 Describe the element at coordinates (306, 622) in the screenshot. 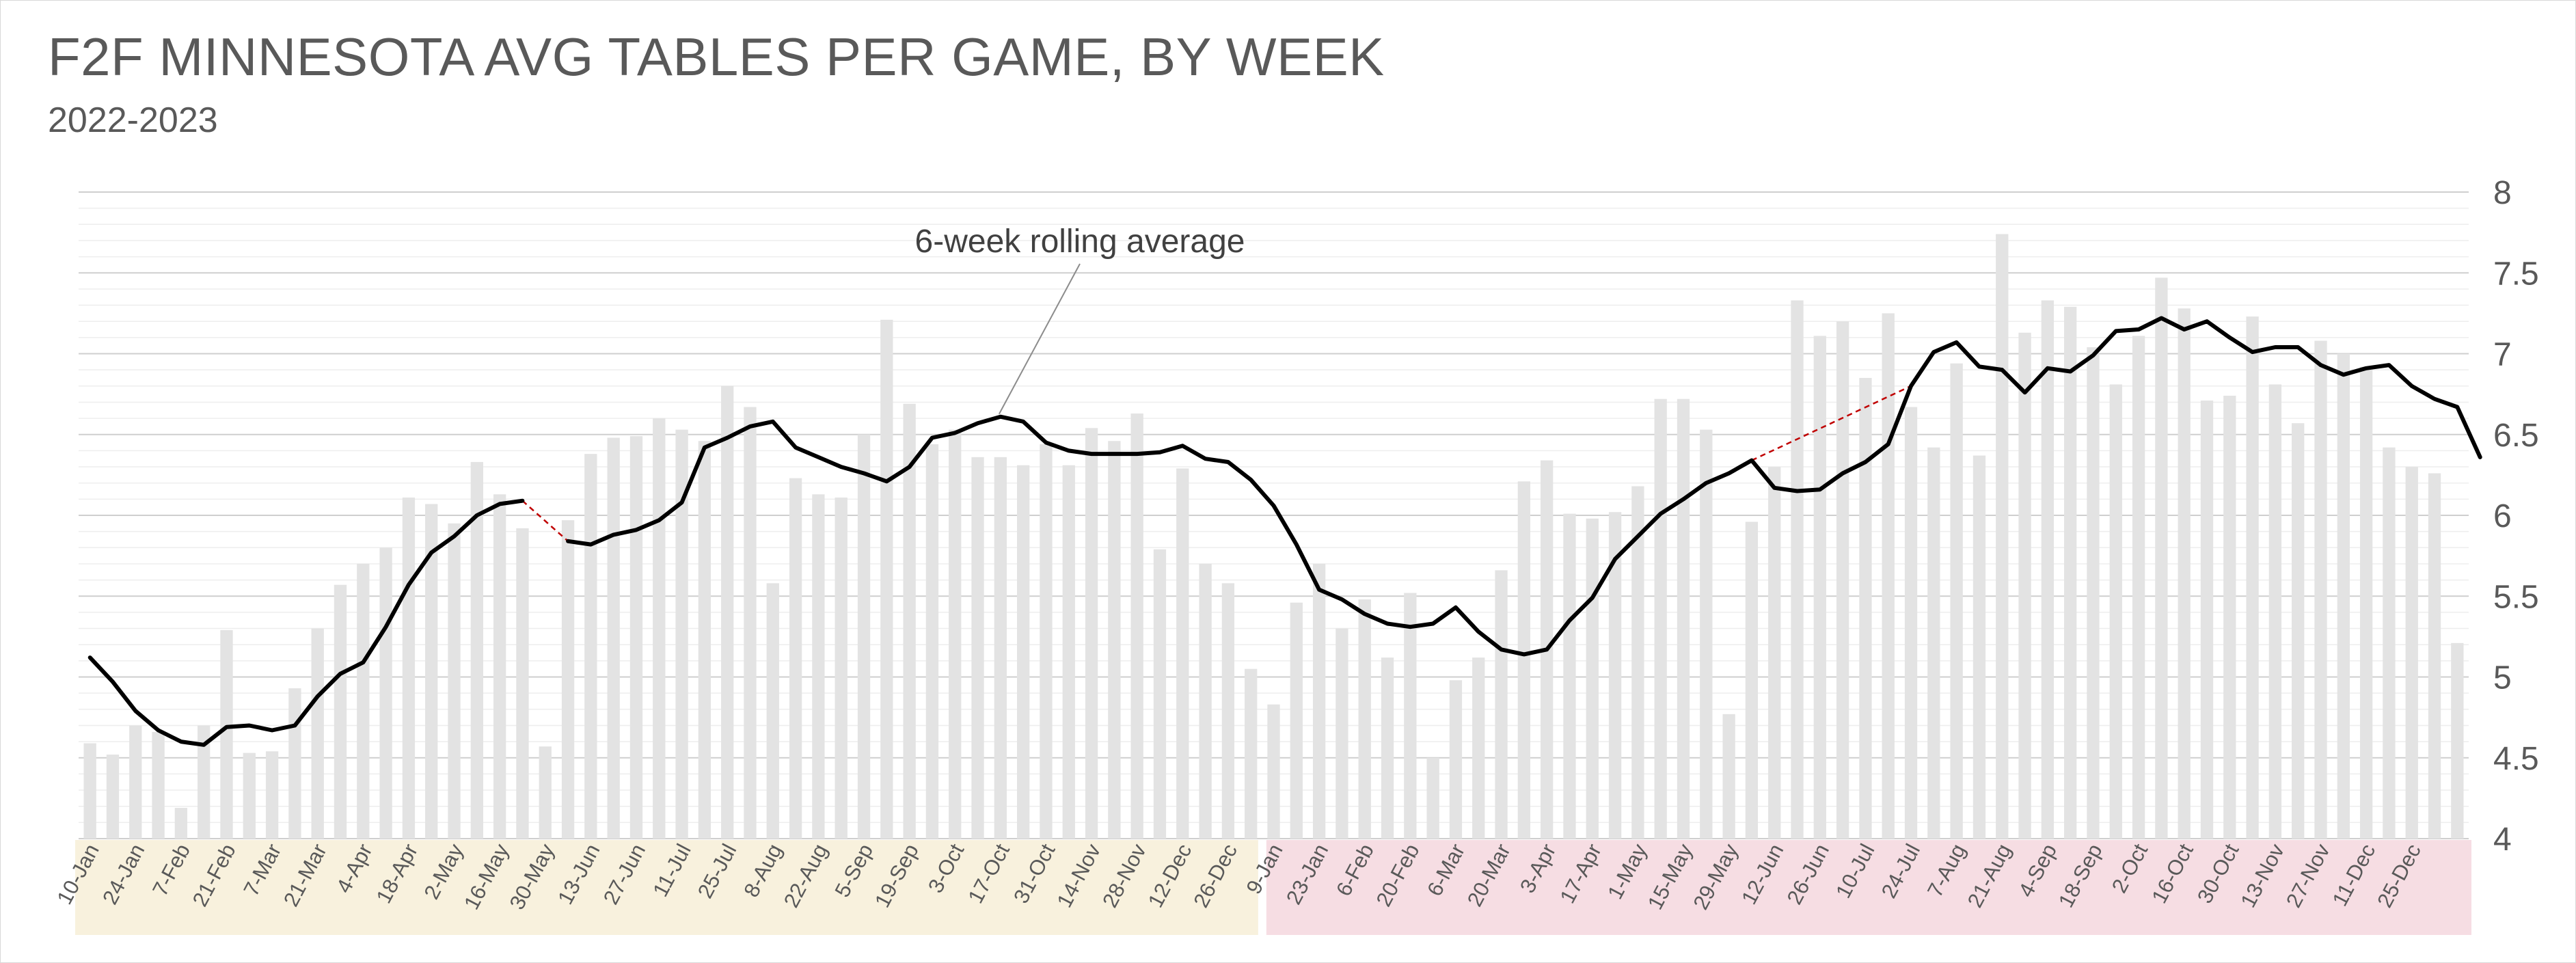

I see `rolling-average-line` at that location.